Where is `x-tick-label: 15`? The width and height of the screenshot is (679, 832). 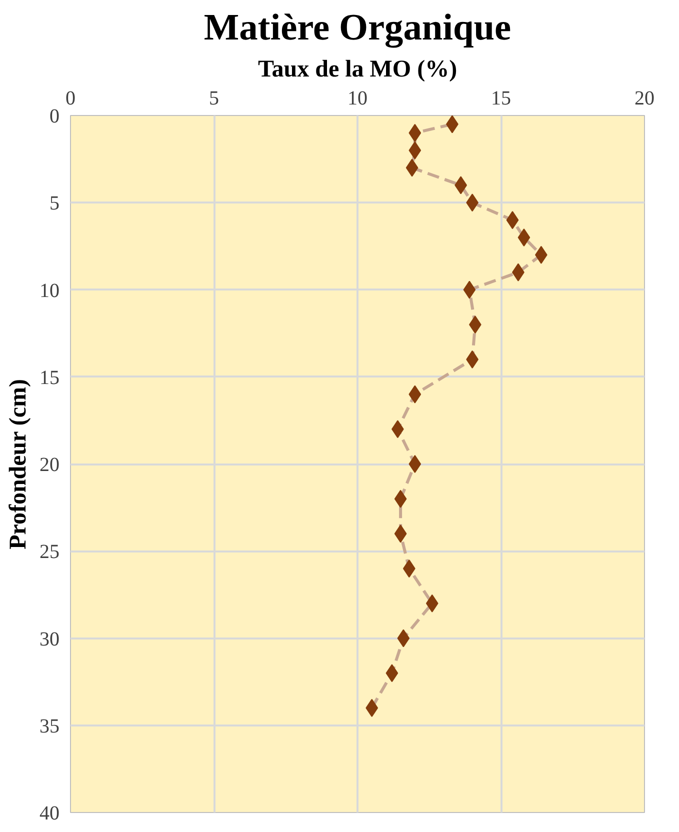
x-tick-label: 15 is located at coordinates (501, 99).